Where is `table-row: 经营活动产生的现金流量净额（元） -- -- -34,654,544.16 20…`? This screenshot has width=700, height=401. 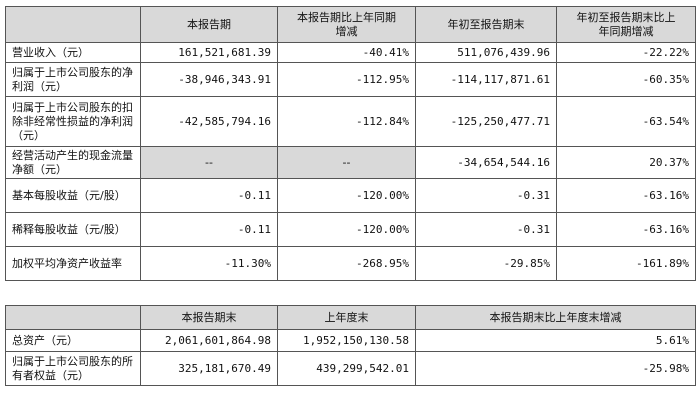 table-row: 经营活动产生的现金流量净额（元） -- -- -34,654,544.16 20… is located at coordinates (350, 162).